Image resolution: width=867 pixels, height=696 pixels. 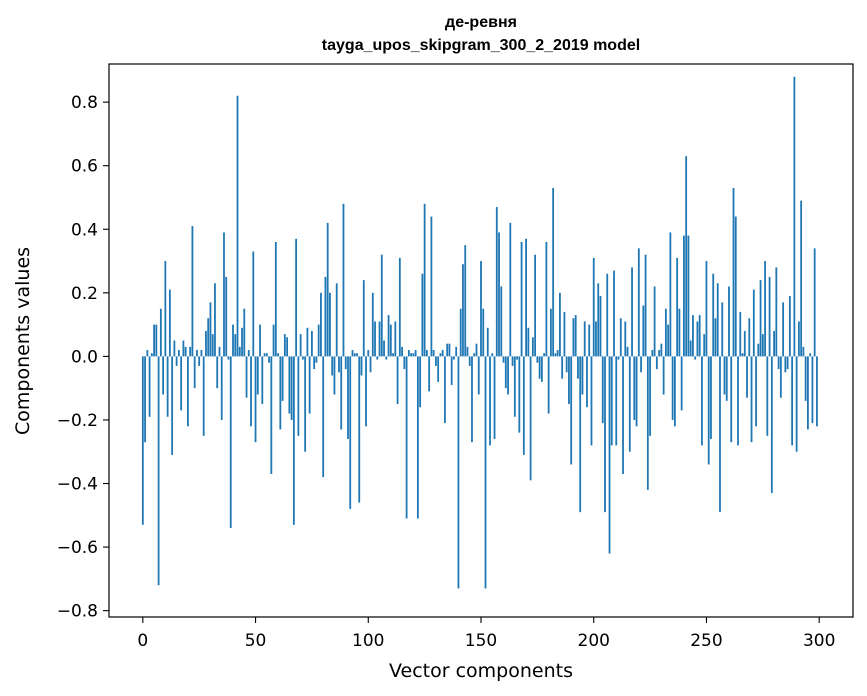 I want to click on y-tick-label: 0.2, so click(x=84, y=294).